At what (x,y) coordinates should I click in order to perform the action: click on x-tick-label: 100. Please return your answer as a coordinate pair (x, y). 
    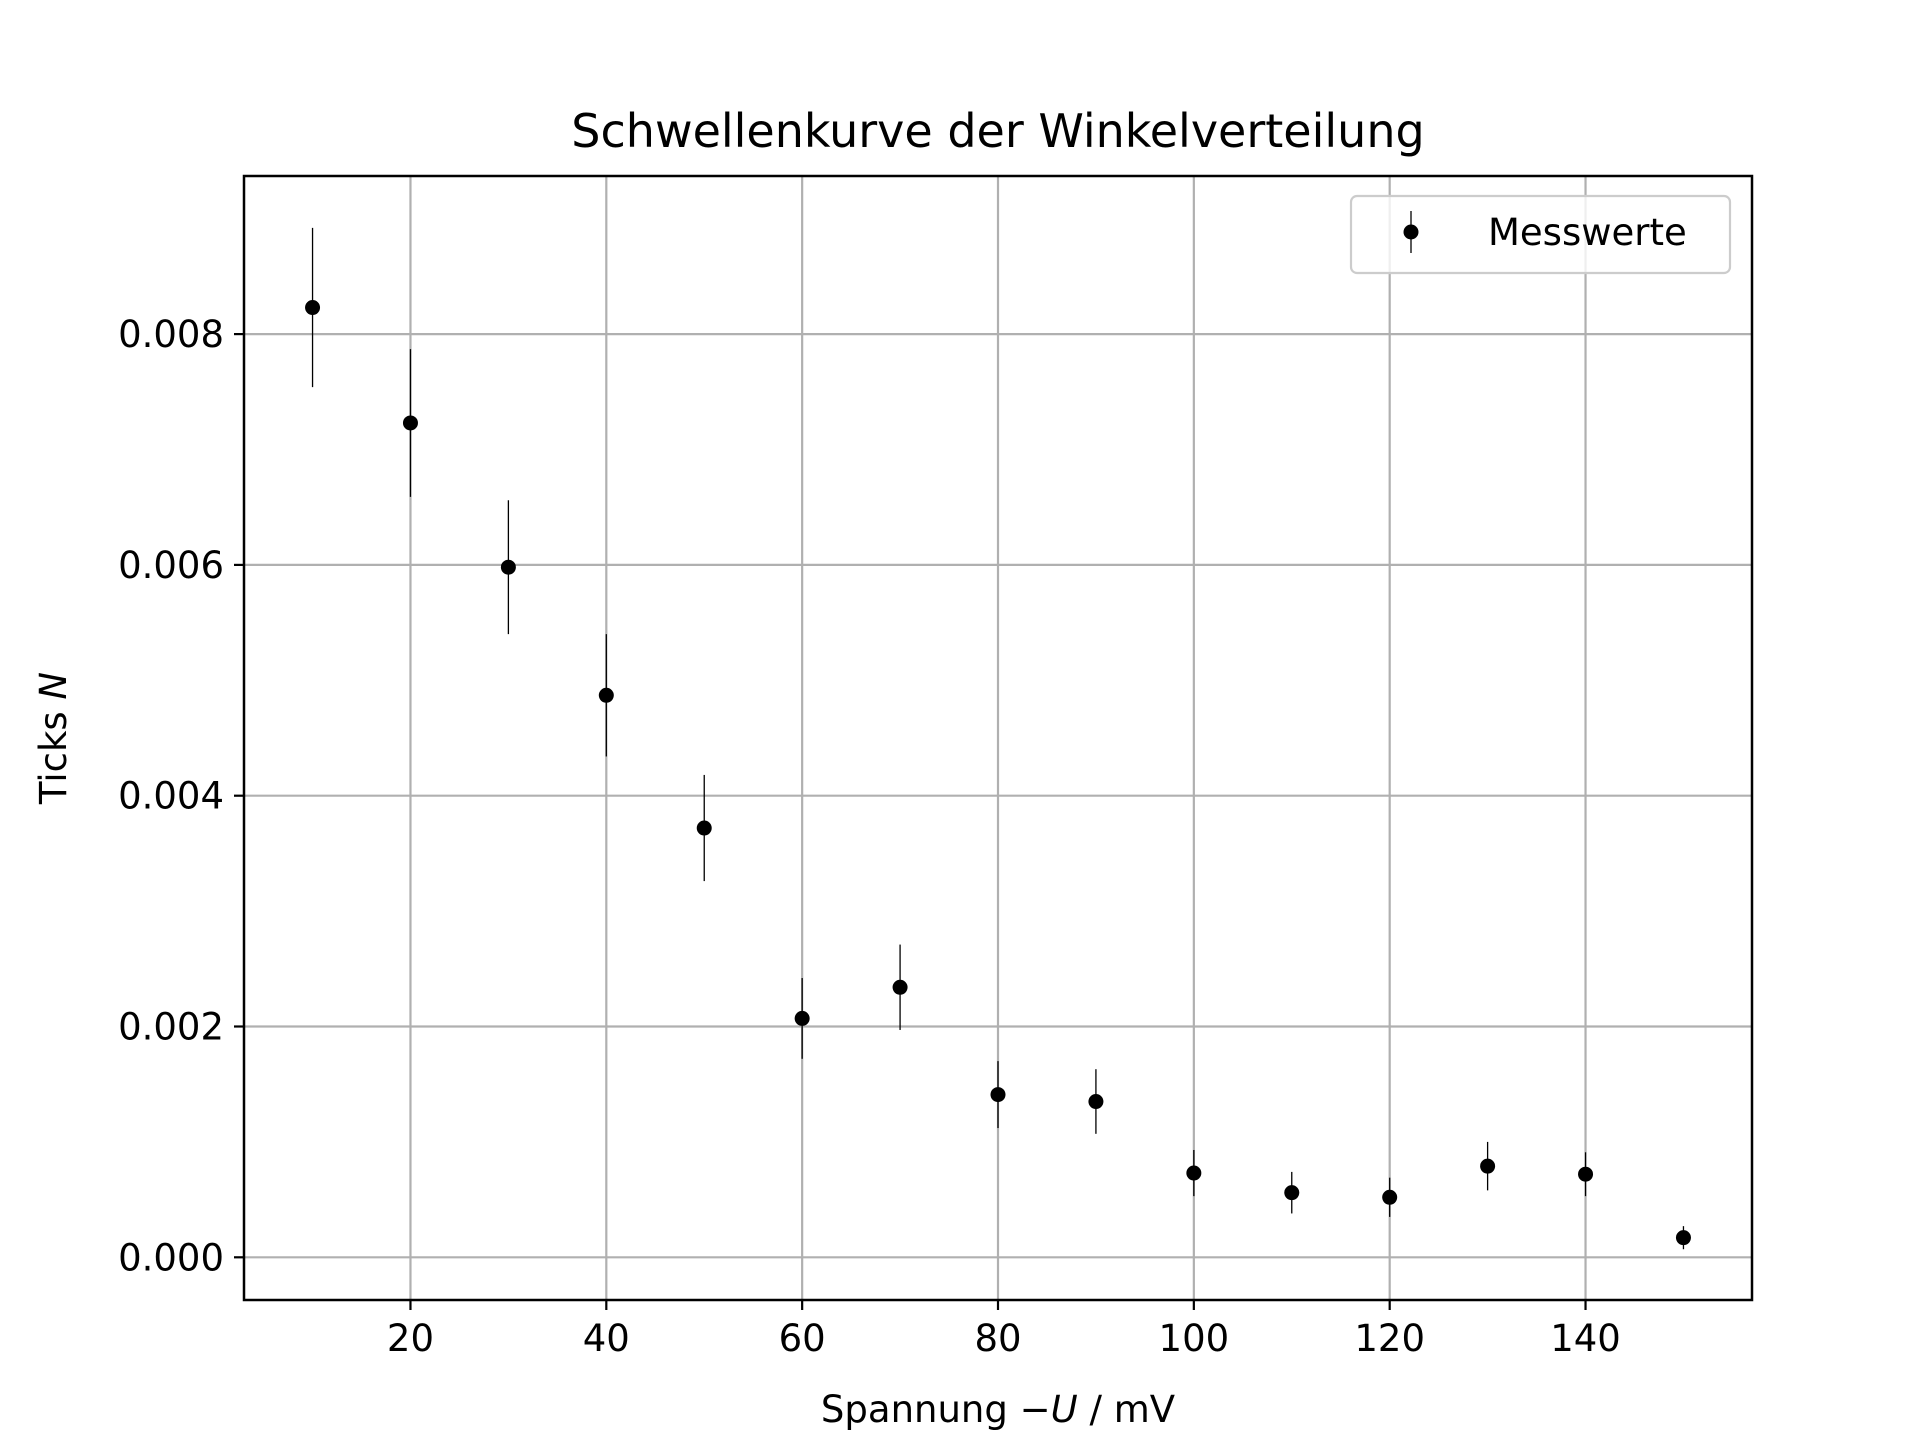
    Looking at the image, I should click on (1194, 1338).